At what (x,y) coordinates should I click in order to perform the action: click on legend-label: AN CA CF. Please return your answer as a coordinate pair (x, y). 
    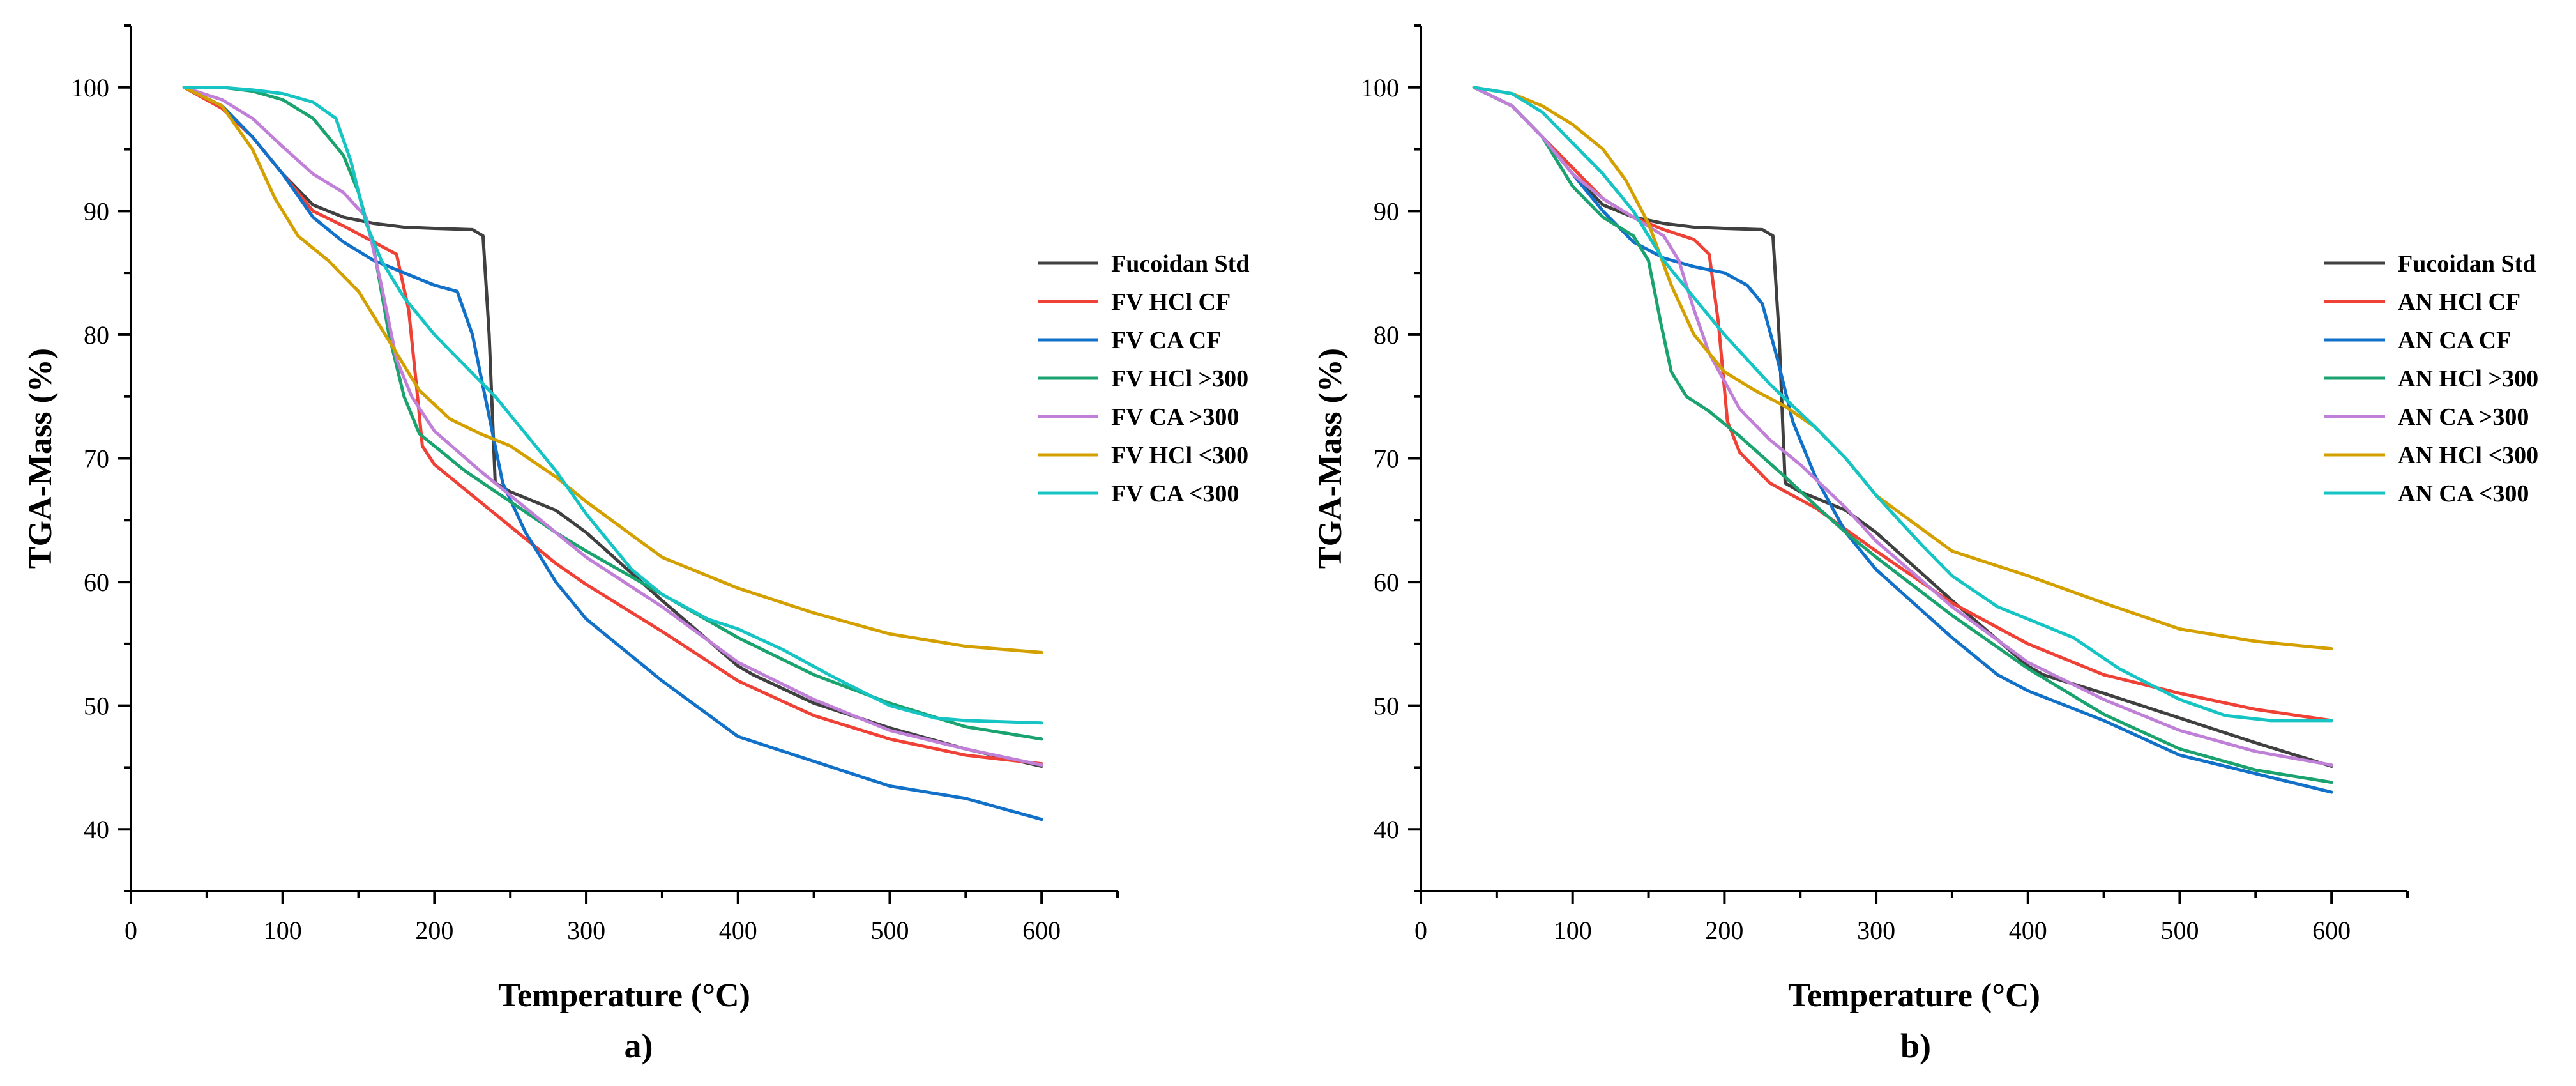
    Looking at the image, I should click on (2455, 340).